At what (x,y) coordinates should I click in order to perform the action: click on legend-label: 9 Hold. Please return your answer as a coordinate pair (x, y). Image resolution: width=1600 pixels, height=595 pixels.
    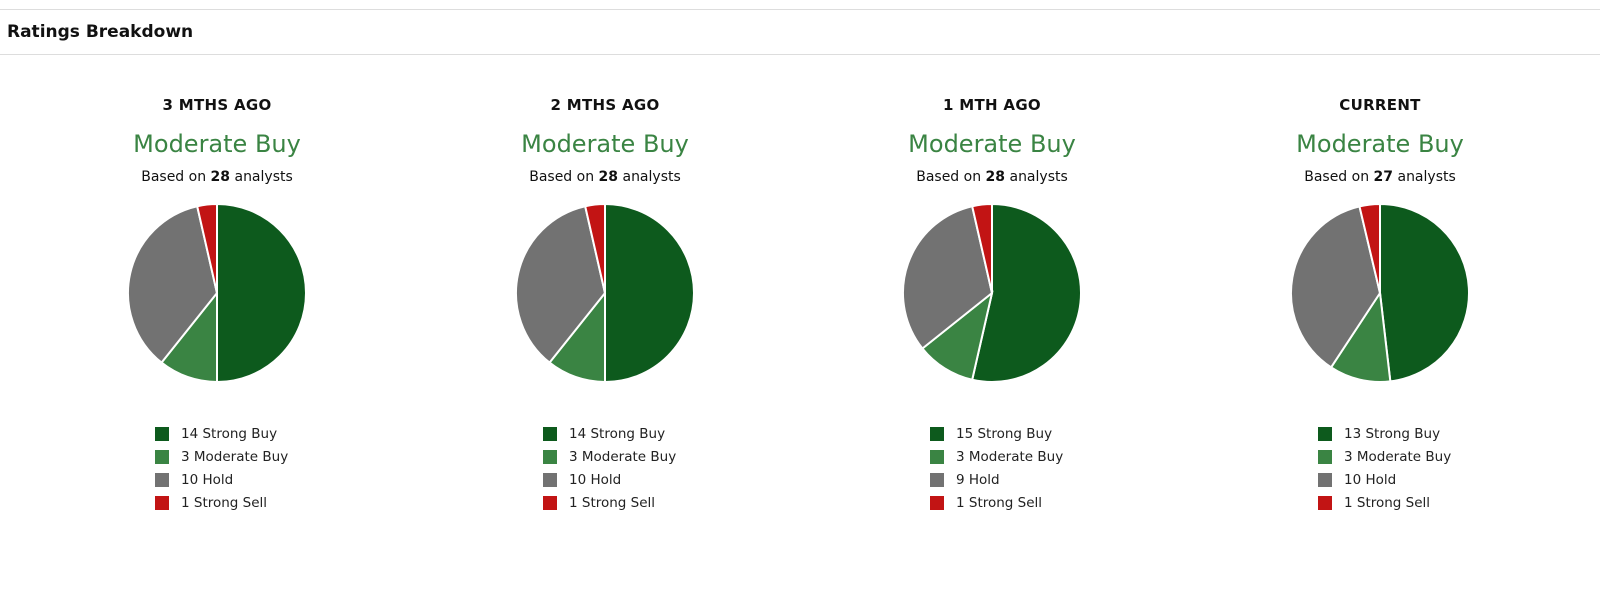
    Looking at the image, I should click on (978, 479).